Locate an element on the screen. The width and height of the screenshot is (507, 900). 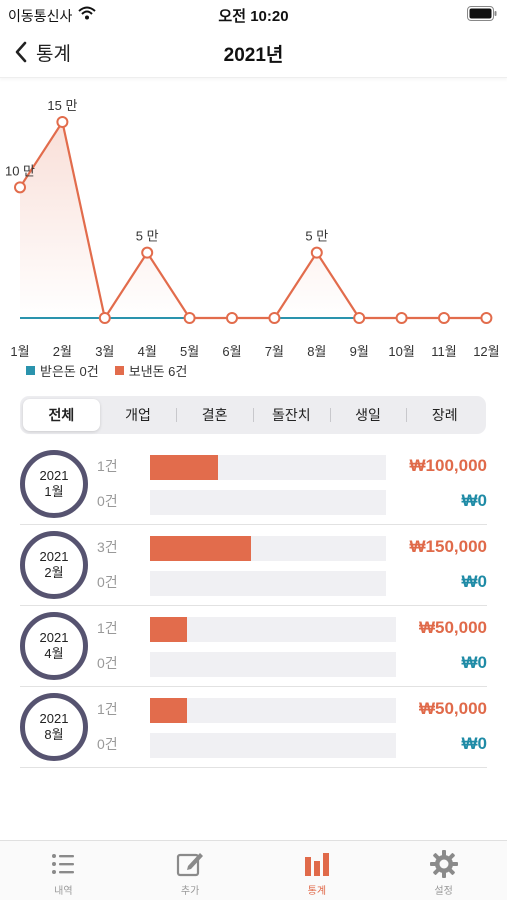
tab-history-label: 내역 is located at coordinates (63, 891).